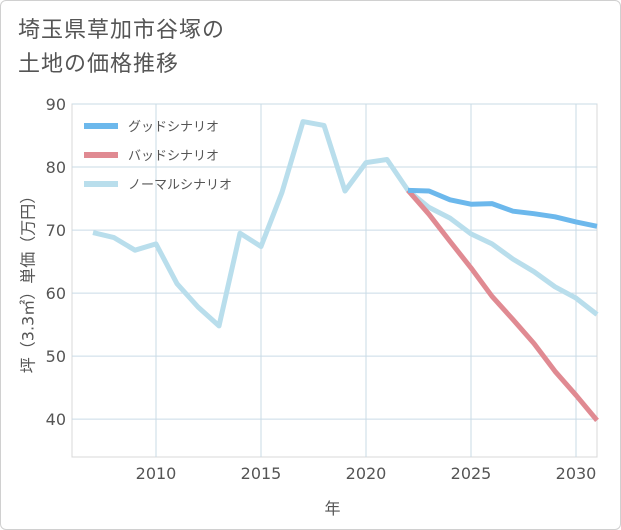  What do you see at coordinates (56, 262) in the screenshot?
I see `y-tick-labels: 40 50 60 70 80 90` at bounding box center [56, 262].